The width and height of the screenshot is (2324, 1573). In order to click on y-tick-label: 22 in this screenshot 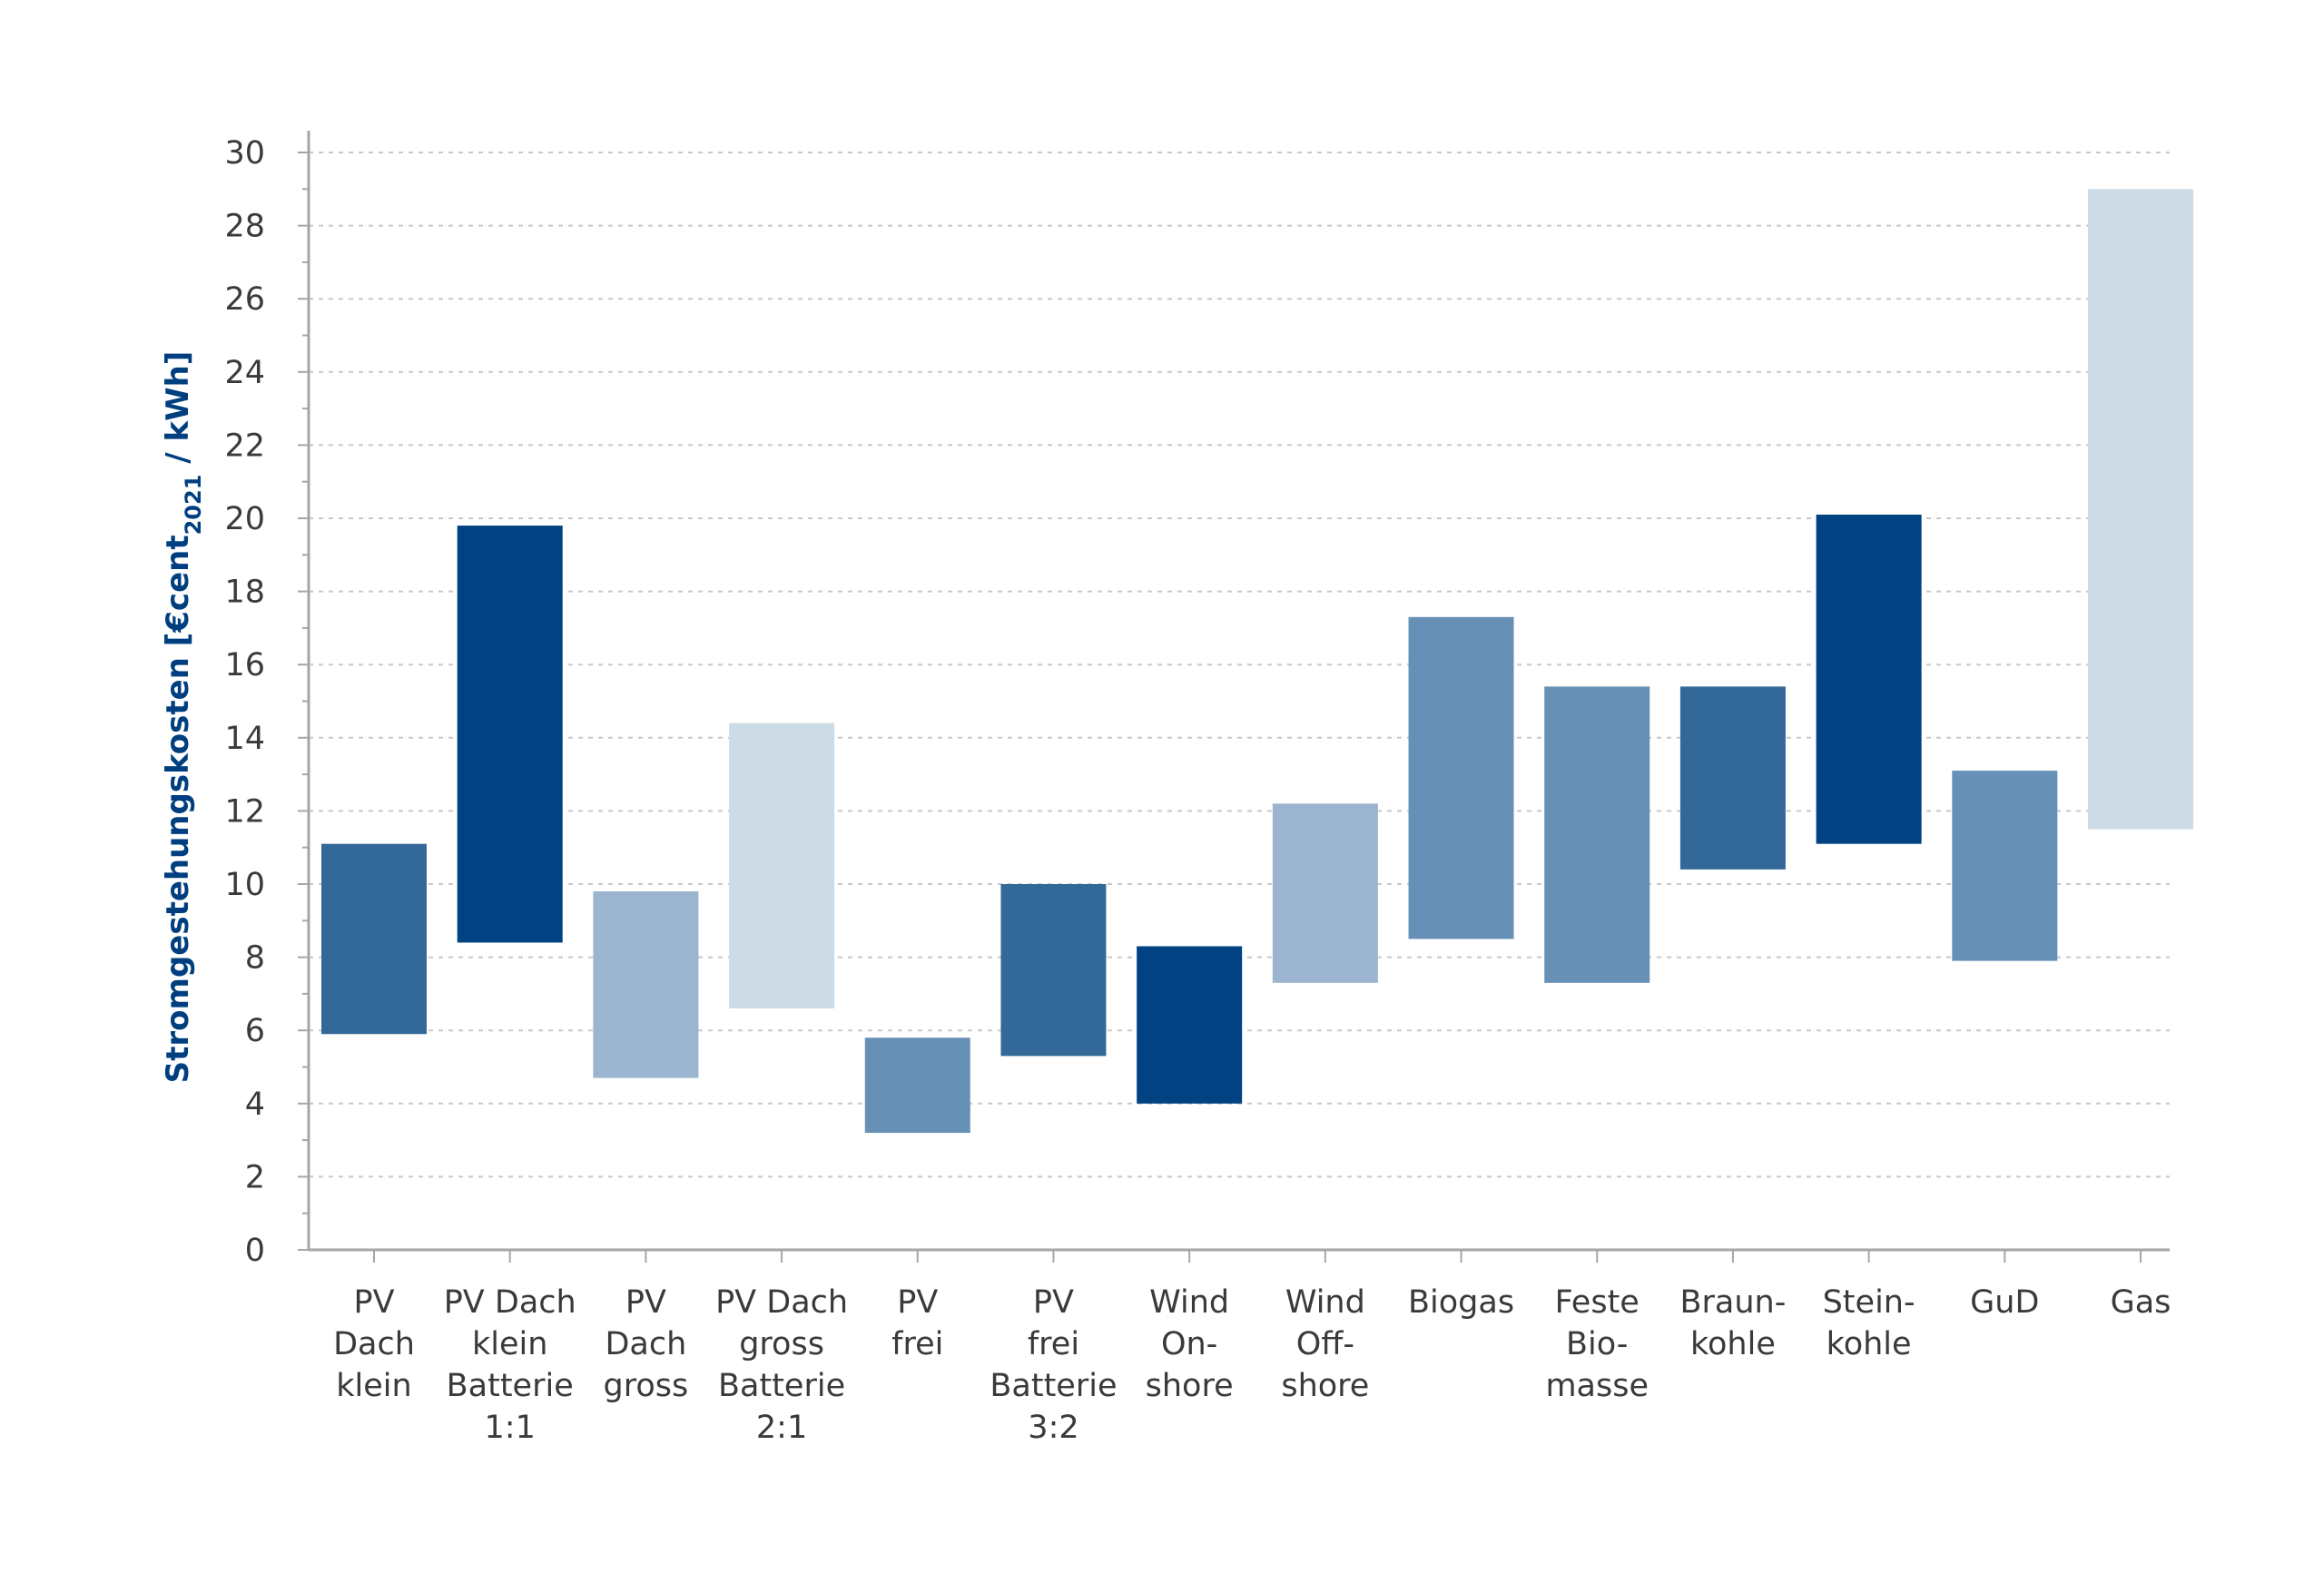, I will do `click(244, 446)`.